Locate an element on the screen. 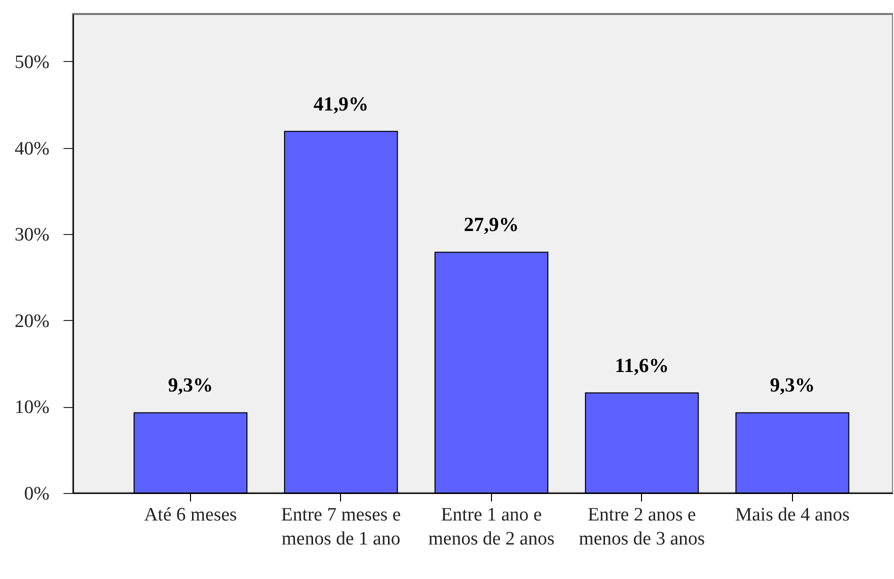 The image size is (894, 579). y-tick-label: 50% is located at coordinates (32, 62).